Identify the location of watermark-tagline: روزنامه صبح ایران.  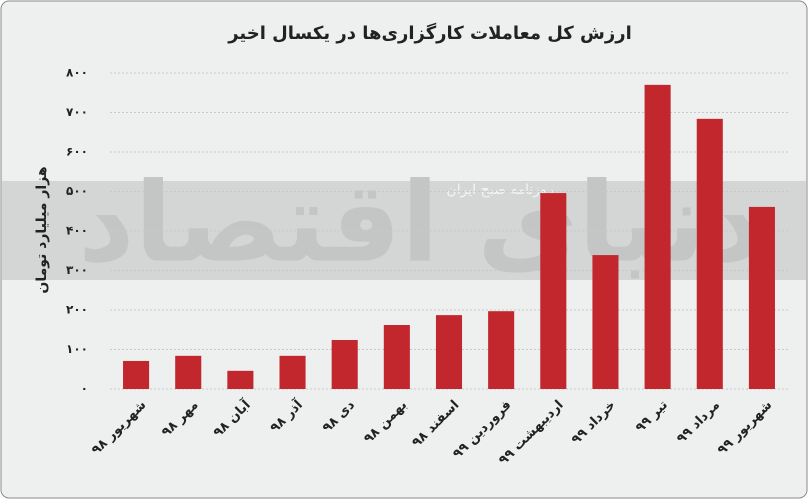
(499, 190).